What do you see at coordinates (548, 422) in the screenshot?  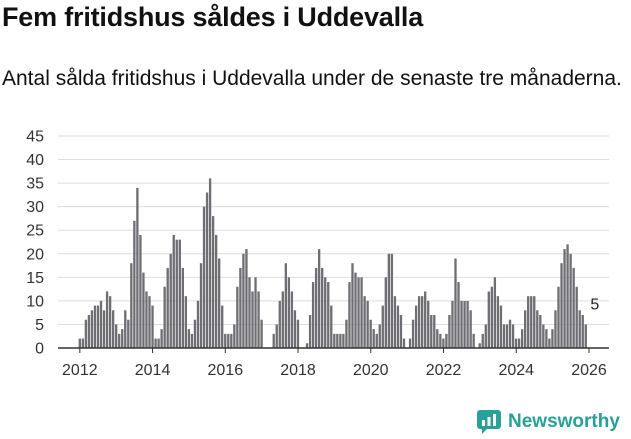 I see `brand-logo: Newsworthy` at bounding box center [548, 422].